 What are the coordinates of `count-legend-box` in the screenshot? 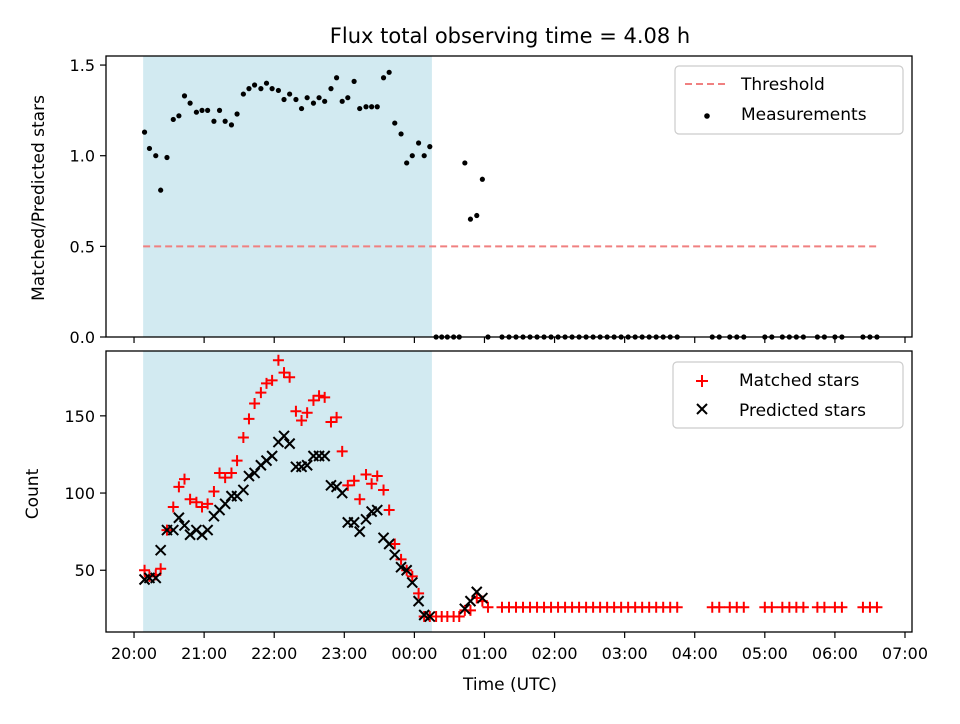 It's located at (788, 395).